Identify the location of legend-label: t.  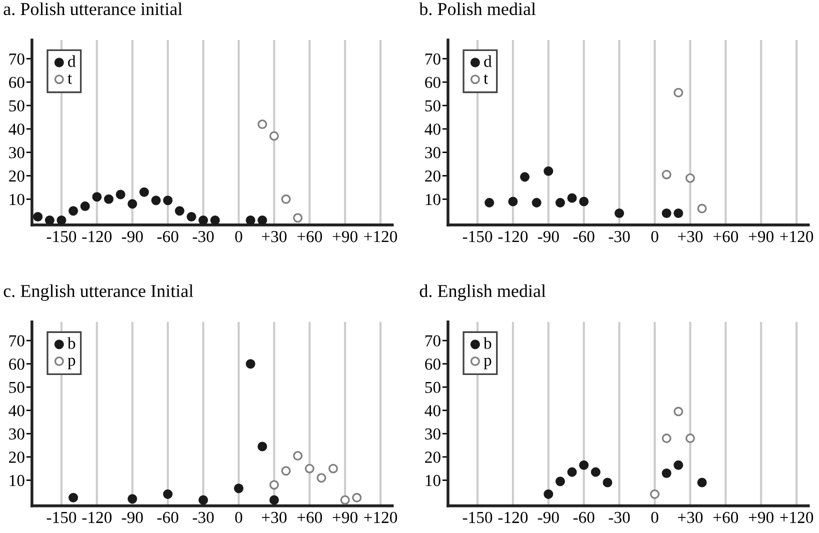
(70, 79).